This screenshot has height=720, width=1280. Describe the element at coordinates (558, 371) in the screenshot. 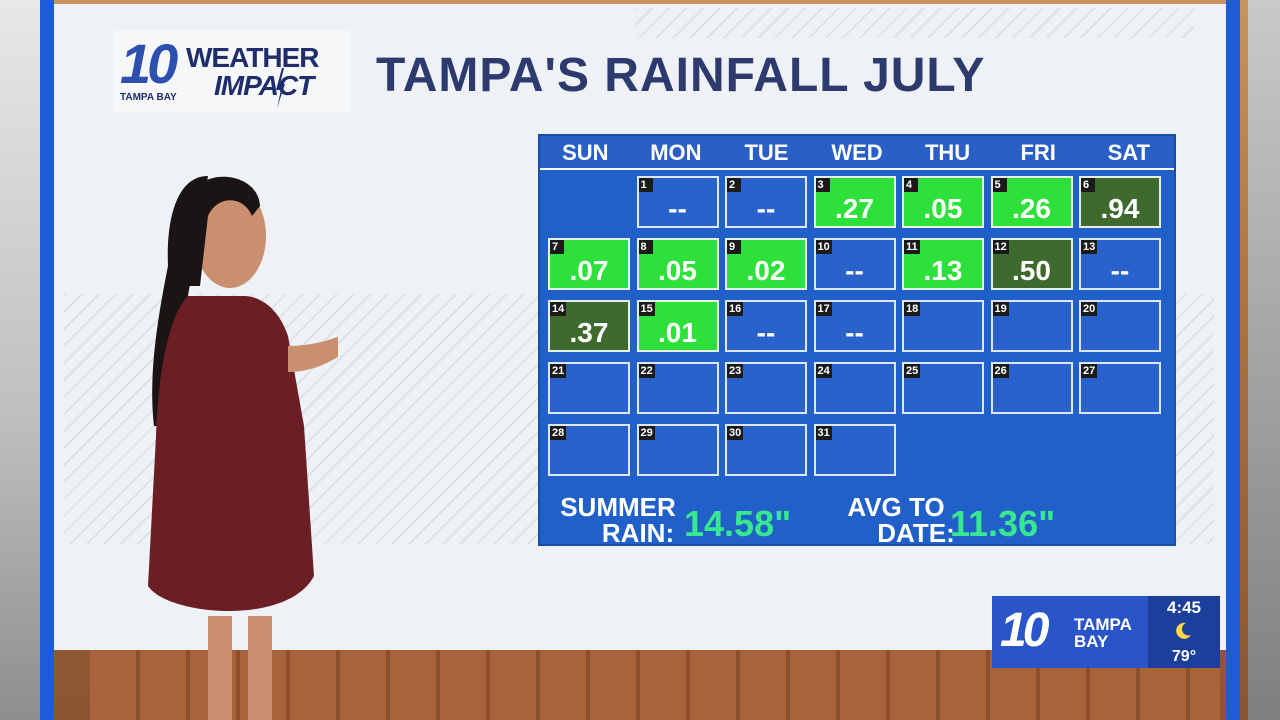

I see `day-number: 21` at that location.